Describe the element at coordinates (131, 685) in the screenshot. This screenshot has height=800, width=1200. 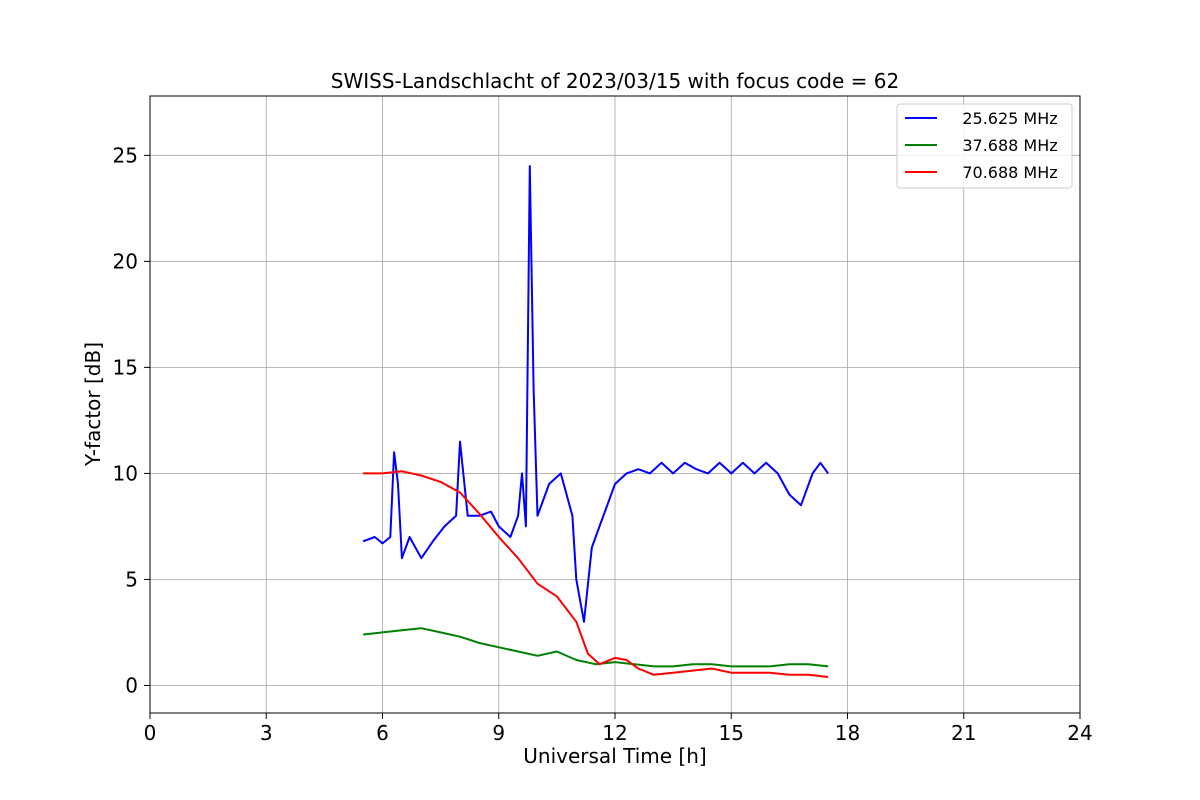
I see `y-tick-label: 0` at that location.